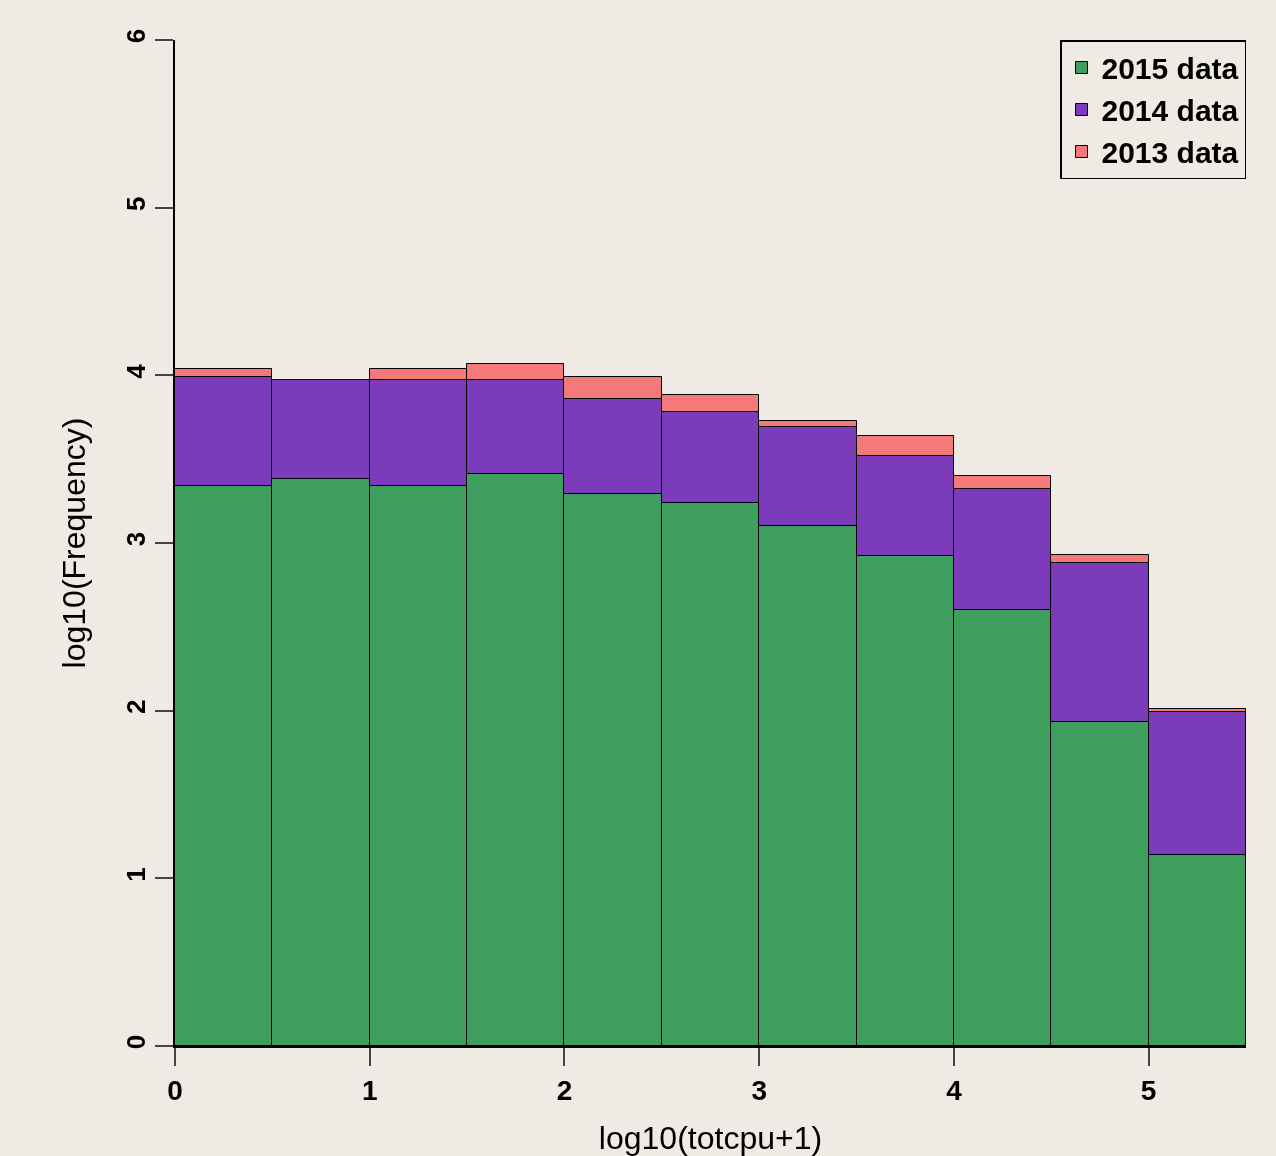  Describe the element at coordinates (135, 706) in the screenshot. I see `y-tick-label: 2` at that location.